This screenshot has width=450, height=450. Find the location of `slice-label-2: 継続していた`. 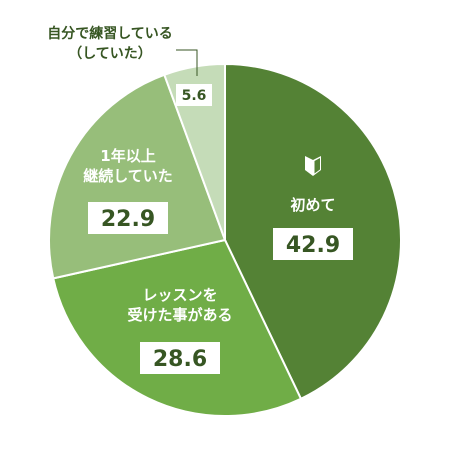

slice-label-2: 継続していた is located at coordinates (128, 176).